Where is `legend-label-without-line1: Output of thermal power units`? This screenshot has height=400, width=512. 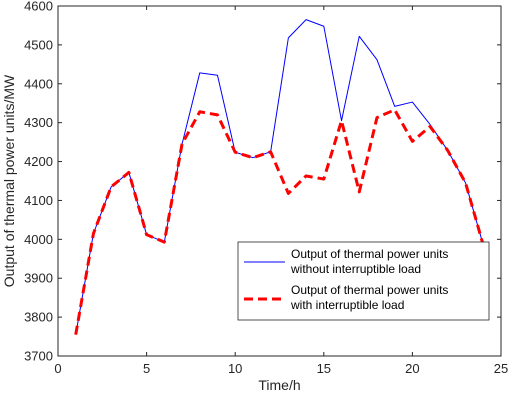
legend-label-without-line1: Output of thermal power units is located at coordinates (369, 254).